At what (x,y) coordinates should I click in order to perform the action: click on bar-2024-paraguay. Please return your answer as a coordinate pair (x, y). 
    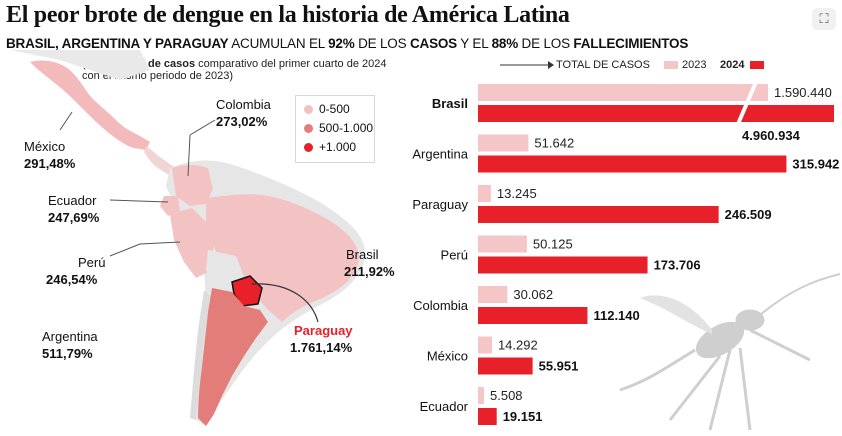
    Looking at the image, I should click on (598, 214).